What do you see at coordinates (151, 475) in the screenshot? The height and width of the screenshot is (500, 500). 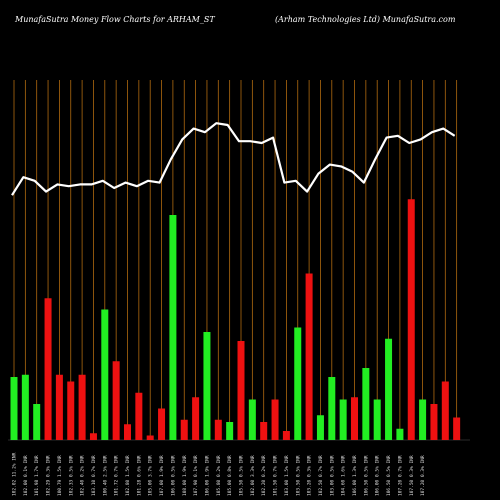 I see `x-tick-label: 105.00 3.7% INR` at bounding box center [151, 475].